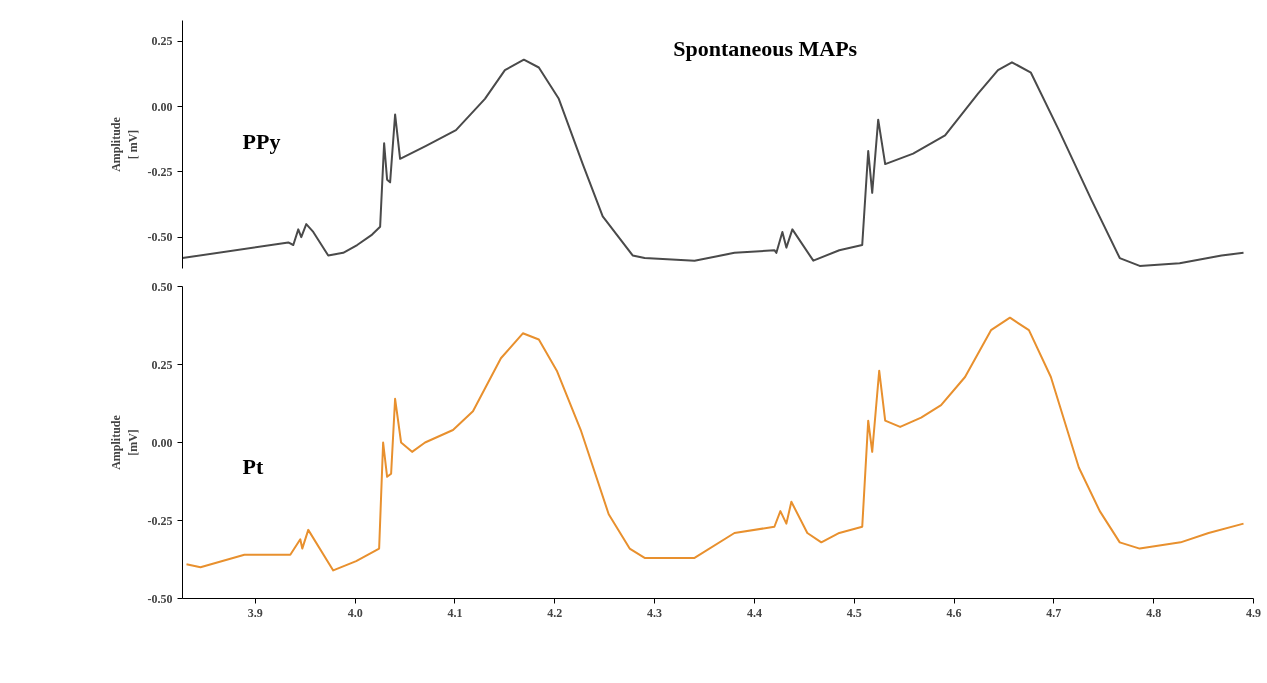 The width and height of the screenshot is (1267, 683). I want to click on x-tick-label: 4.0, so click(355, 612).